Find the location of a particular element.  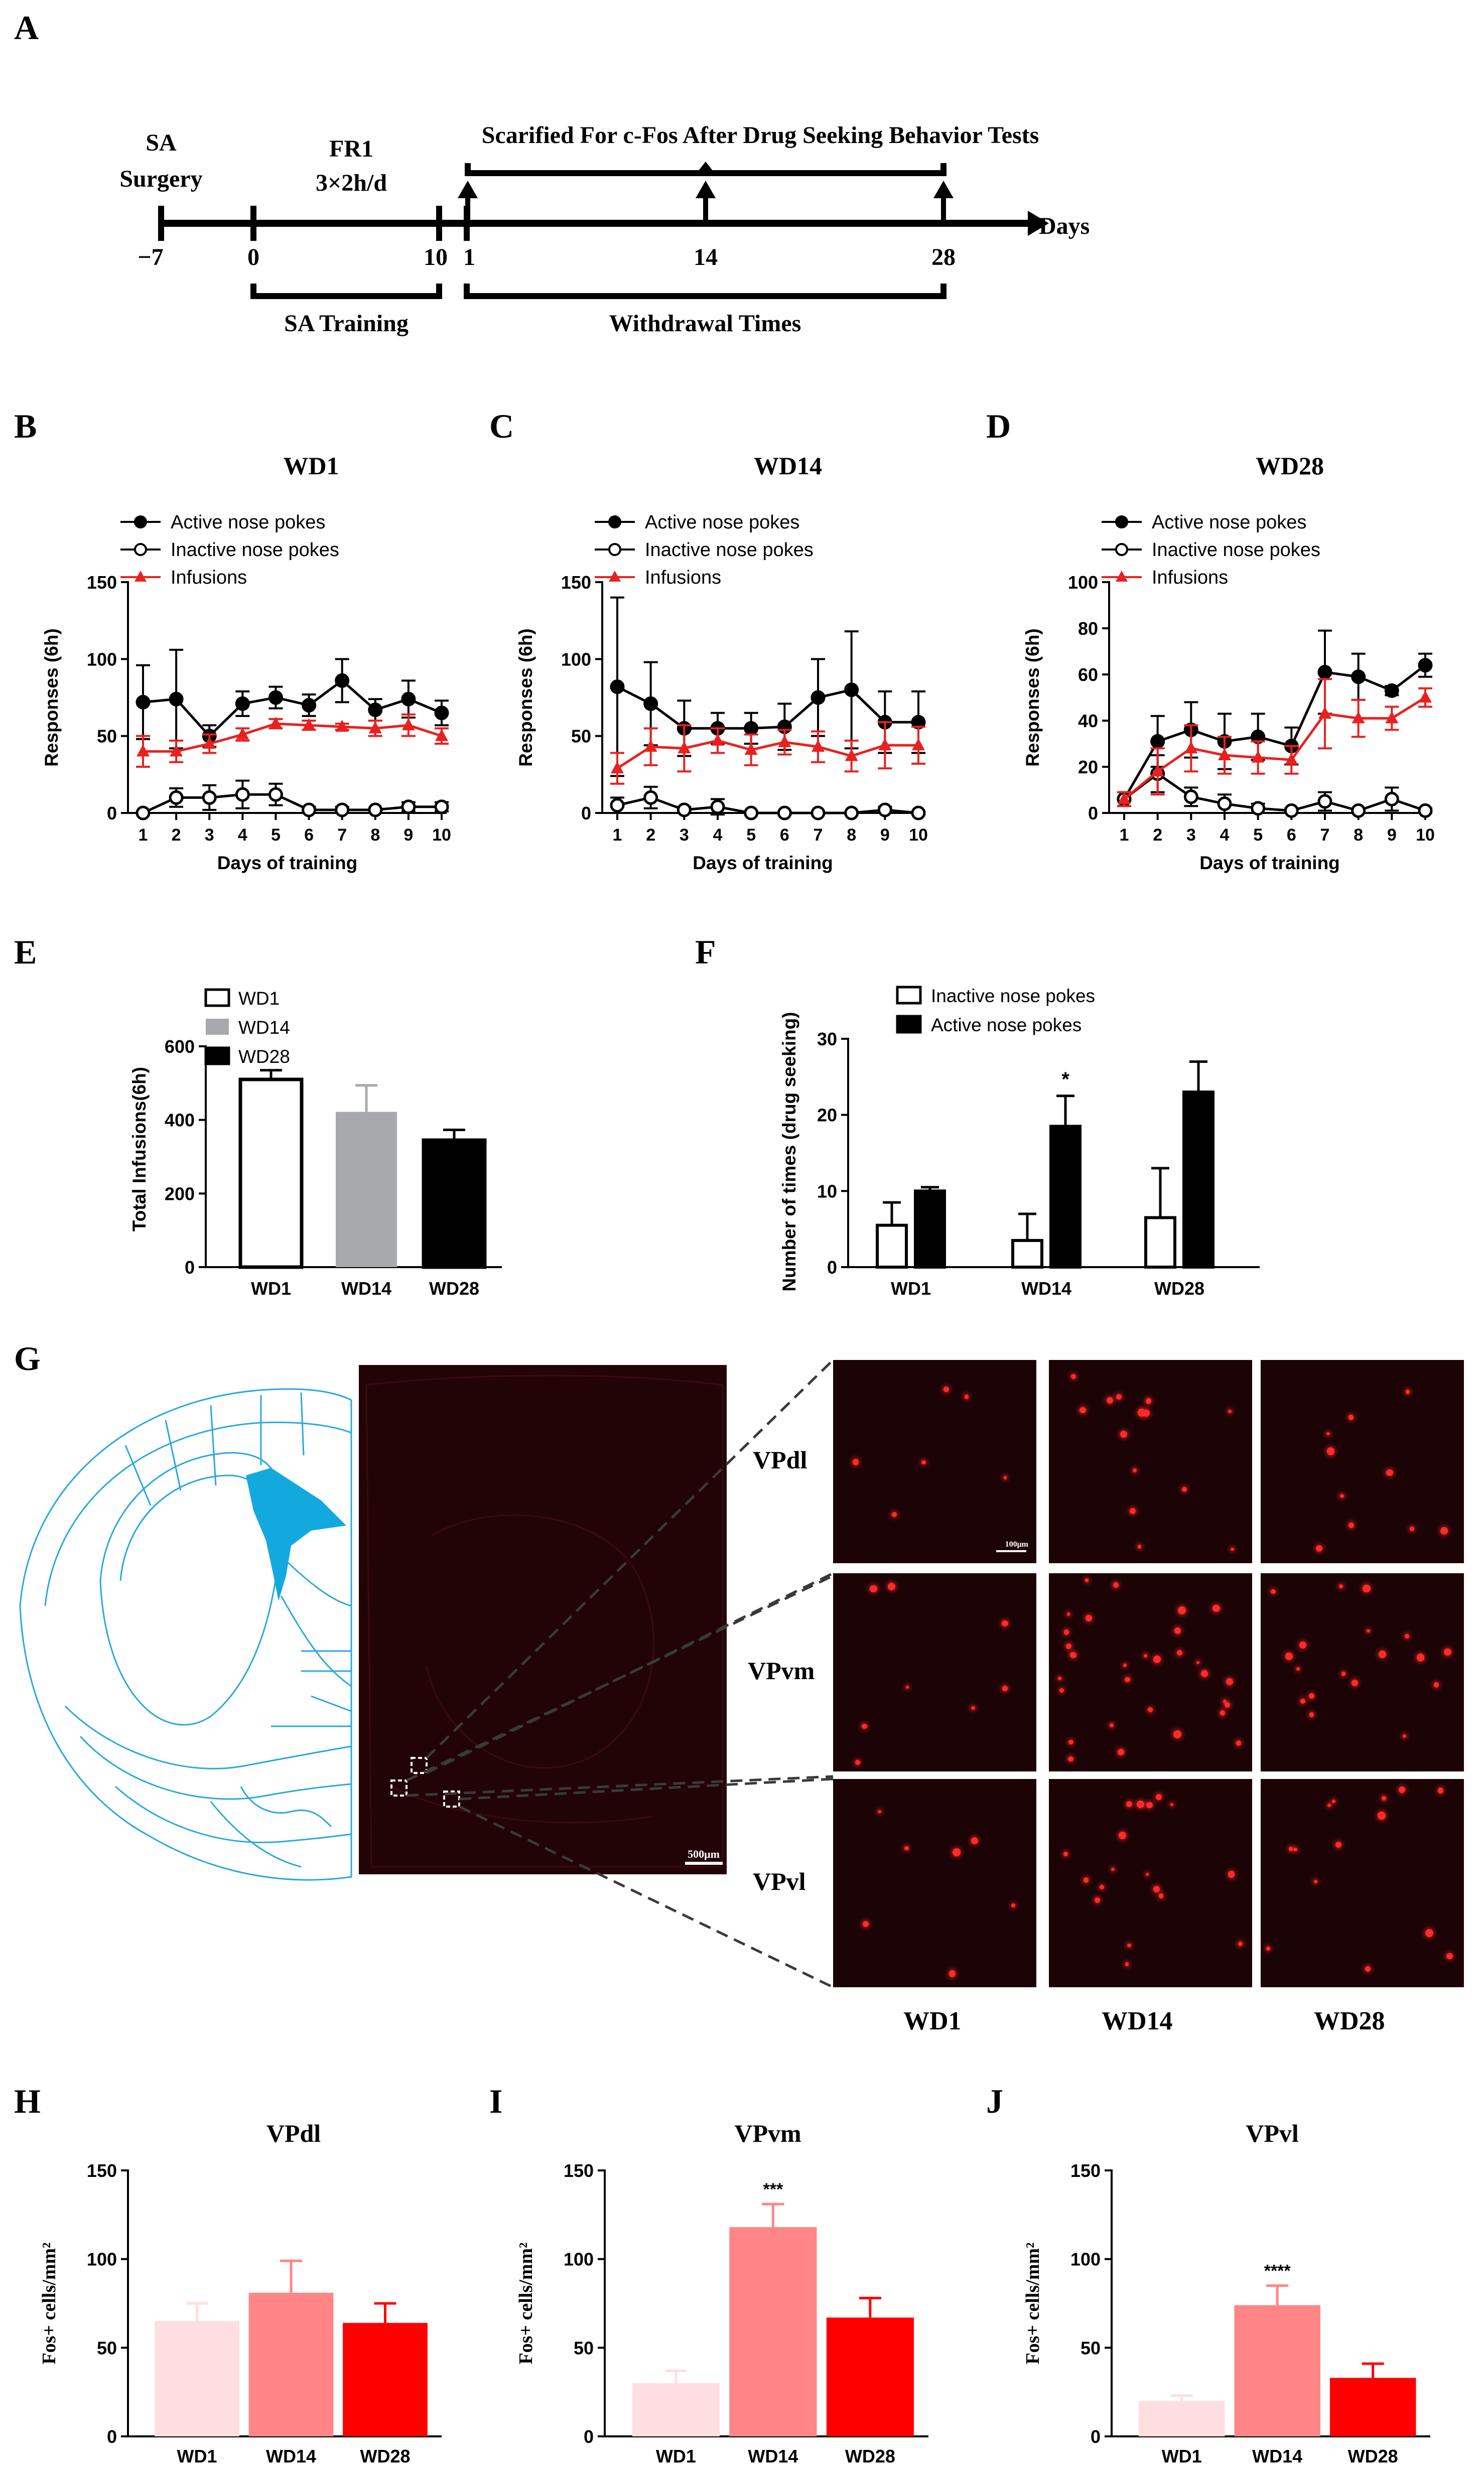

micrograph-vpdl-wd28 is located at coordinates (1362, 1462).